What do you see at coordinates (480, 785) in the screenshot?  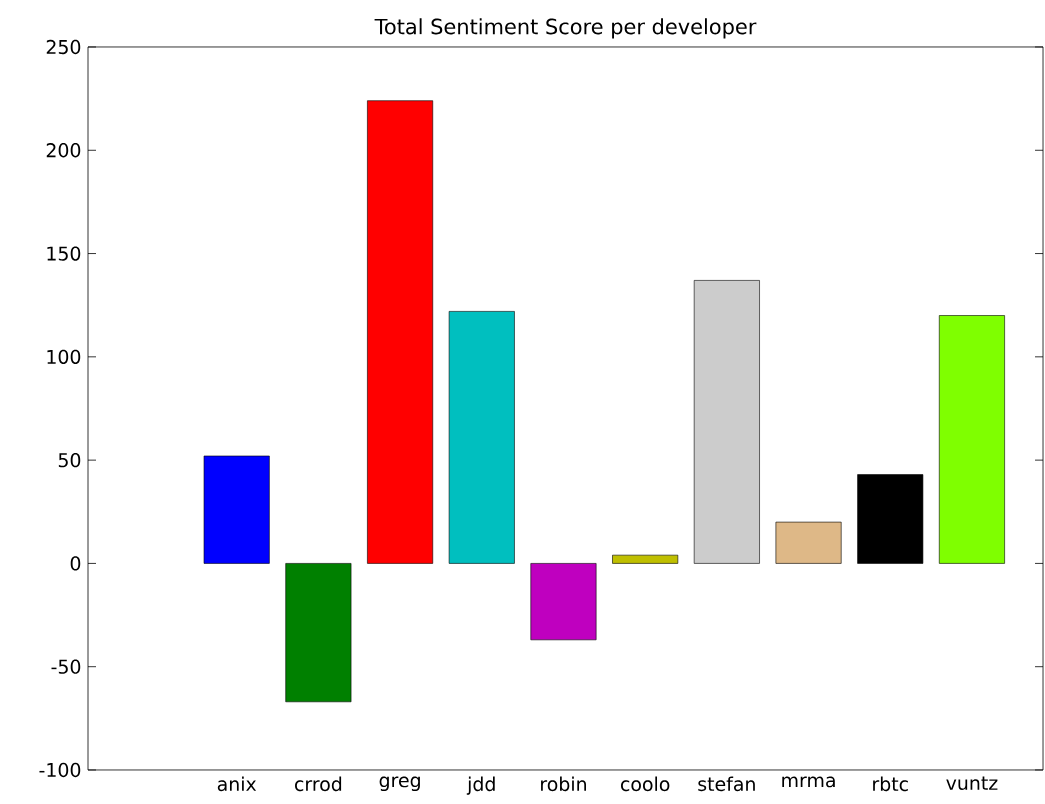 I see `x-tick-label: jdd` at bounding box center [480, 785].